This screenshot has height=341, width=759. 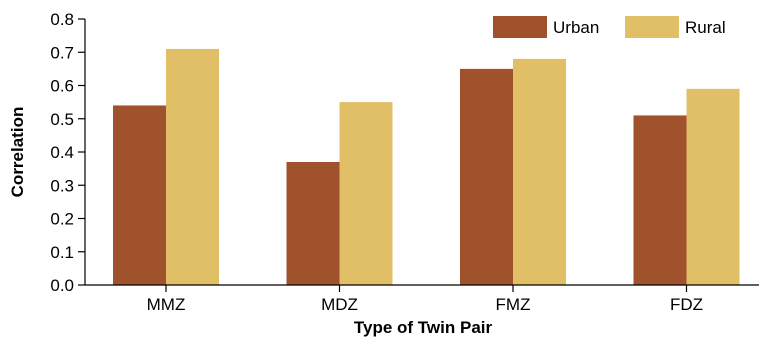 What do you see at coordinates (366, 193) in the screenshot?
I see `bar-rural-mdz` at bounding box center [366, 193].